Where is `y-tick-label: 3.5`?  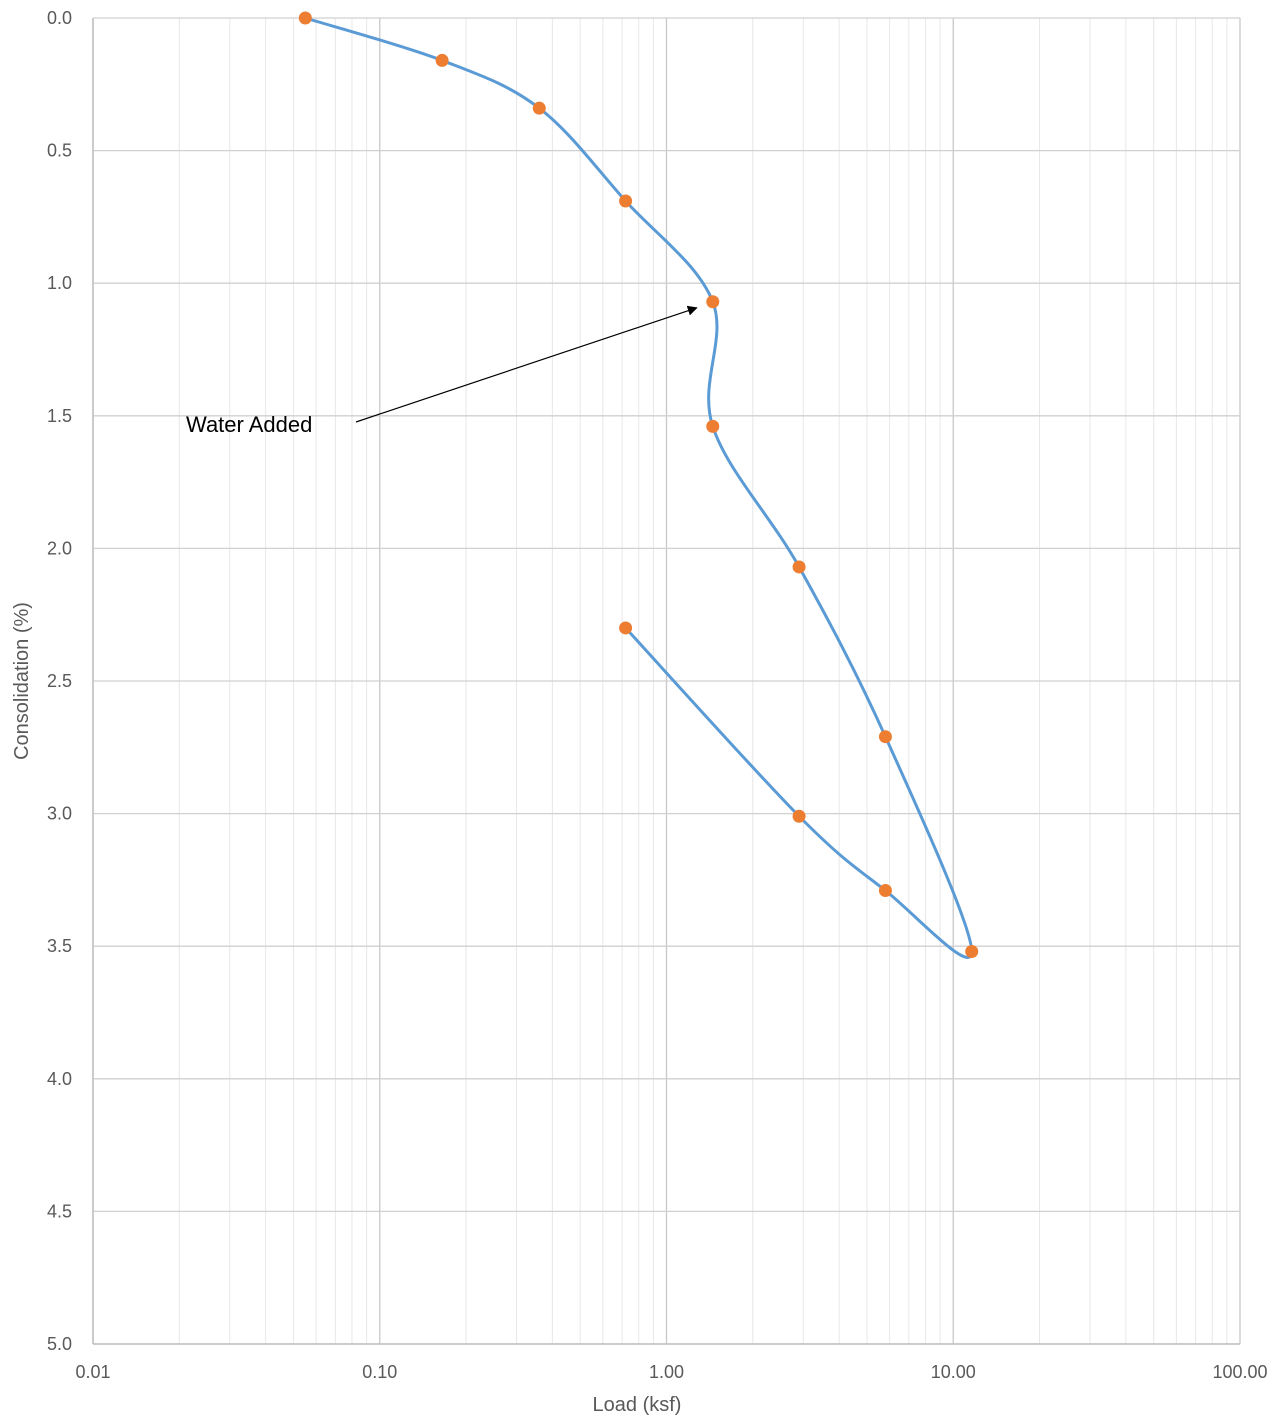 y-tick-label: 3.5 is located at coordinates (59, 946).